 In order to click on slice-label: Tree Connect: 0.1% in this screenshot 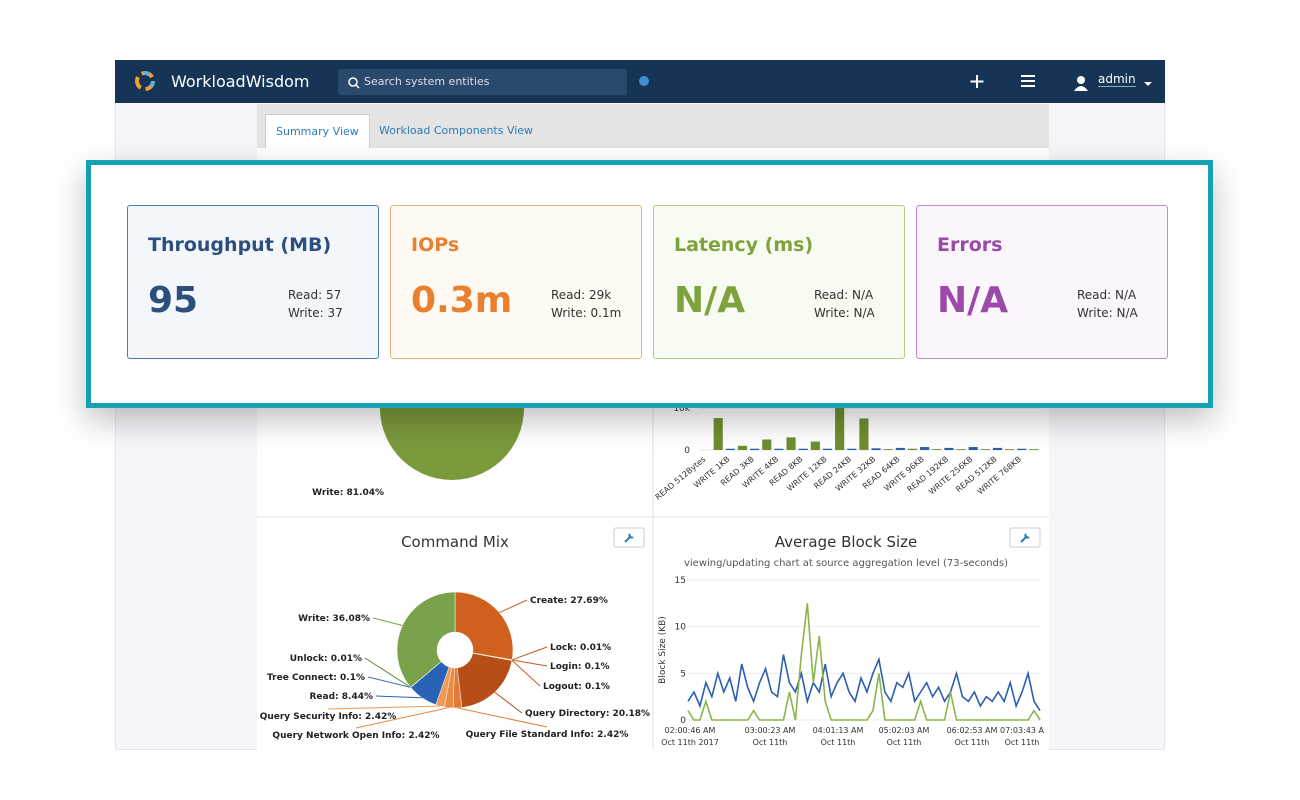, I will do `click(316, 678)`.